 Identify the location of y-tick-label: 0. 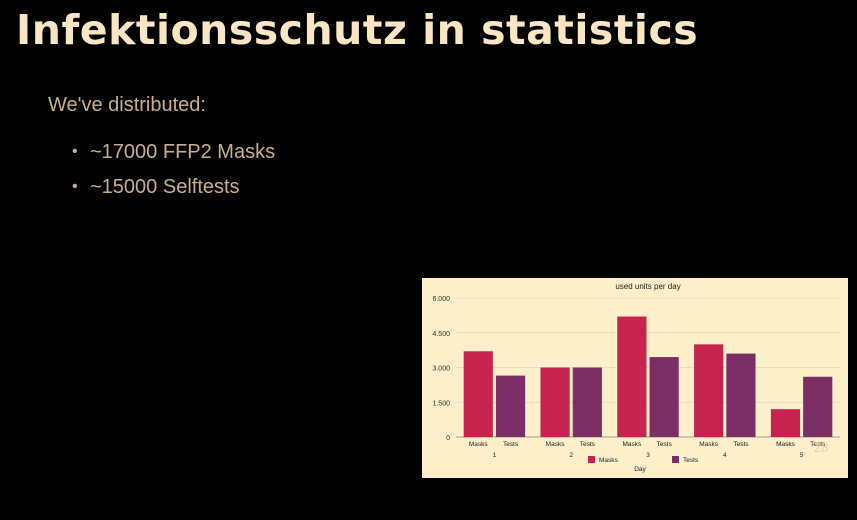
(448, 438).